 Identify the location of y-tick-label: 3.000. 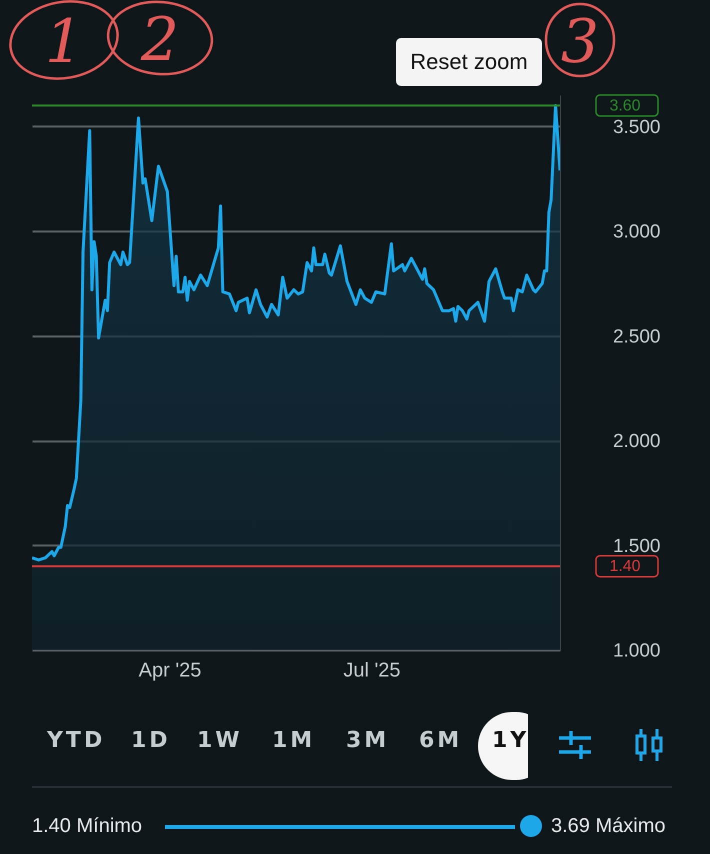
(636, 232).